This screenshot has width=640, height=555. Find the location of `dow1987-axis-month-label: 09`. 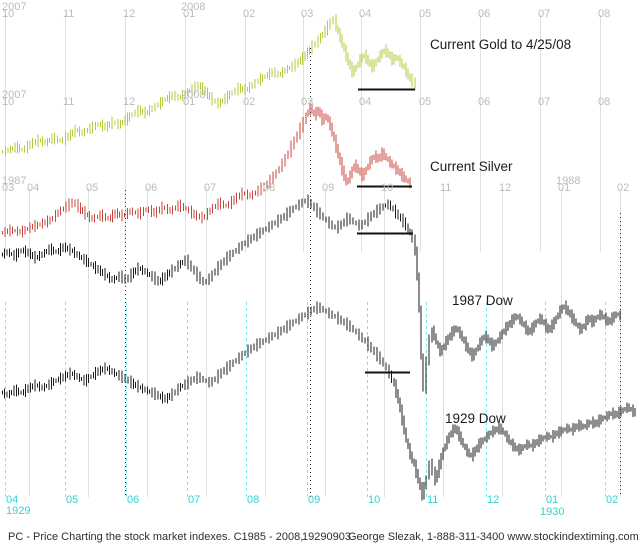

dow1987-axis-month-label: 09 is located at coordinates (328, 188).